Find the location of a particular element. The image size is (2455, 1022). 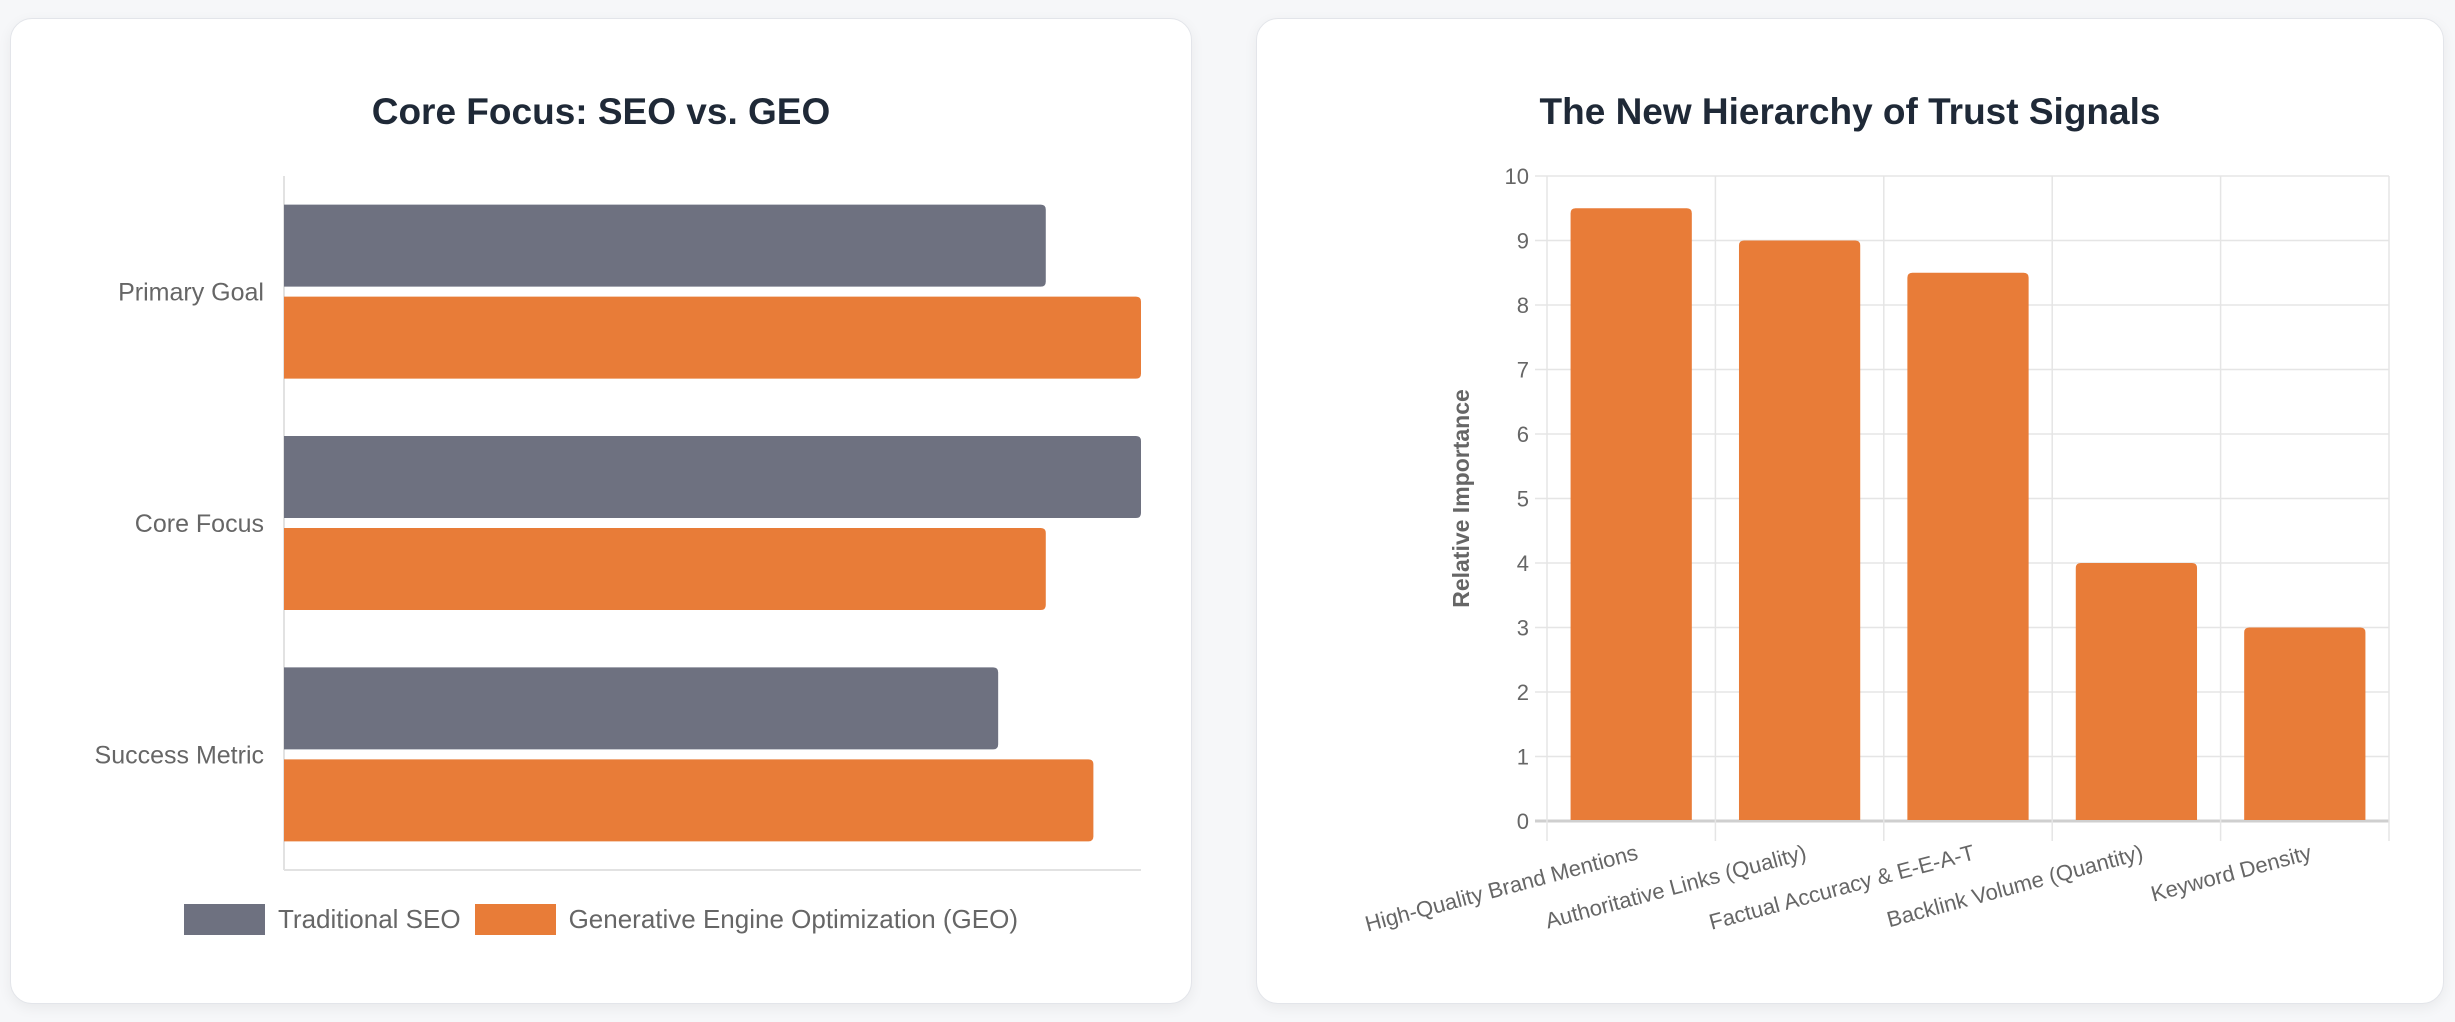

legend-item-seo: Traditional SEO is located at coordinates (322, 919).